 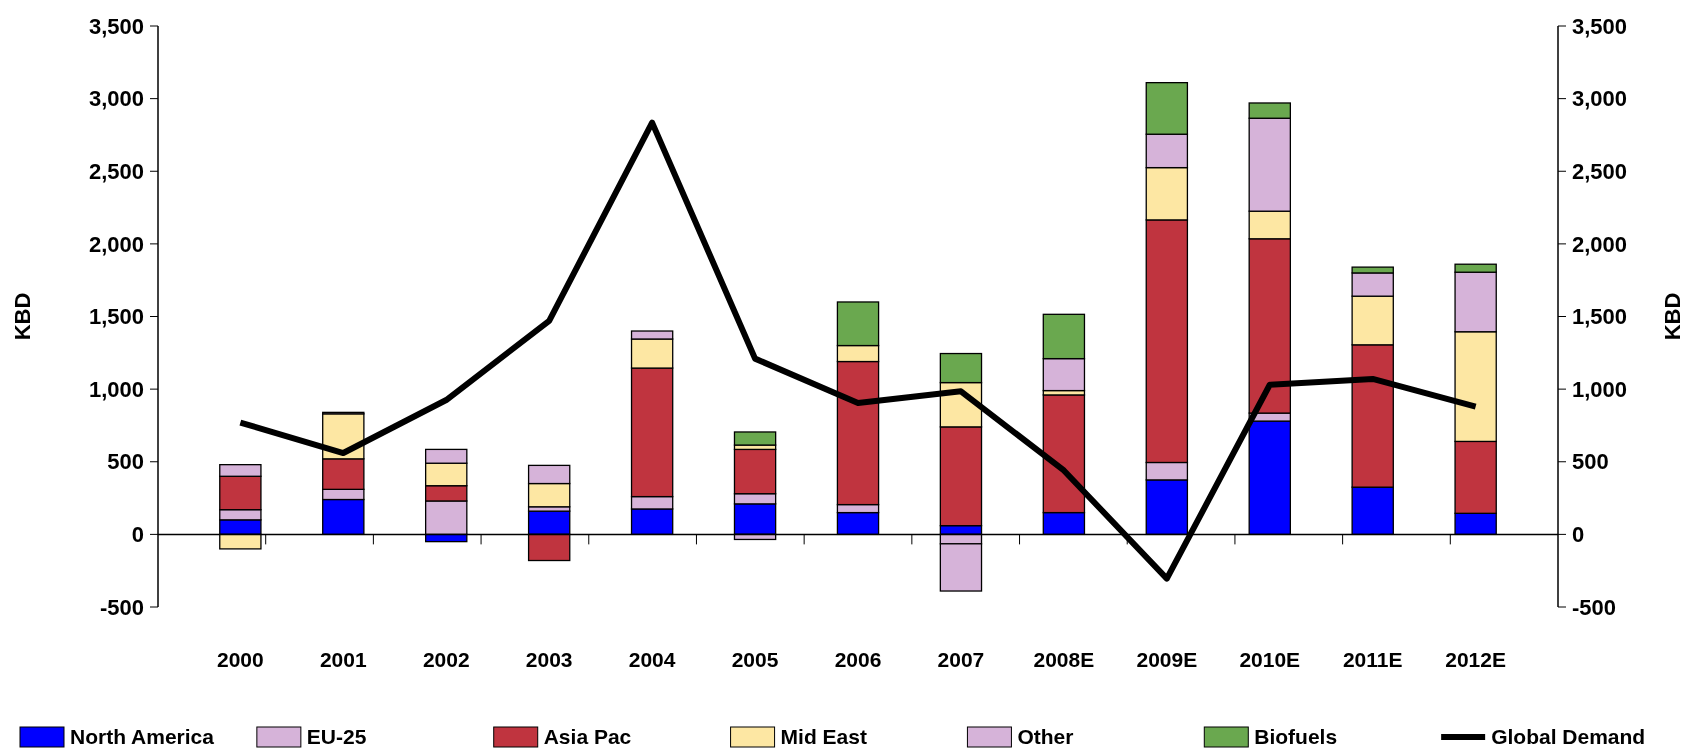 I want to click on x-tick-label: 2010E, so click(x=1270, y=659).